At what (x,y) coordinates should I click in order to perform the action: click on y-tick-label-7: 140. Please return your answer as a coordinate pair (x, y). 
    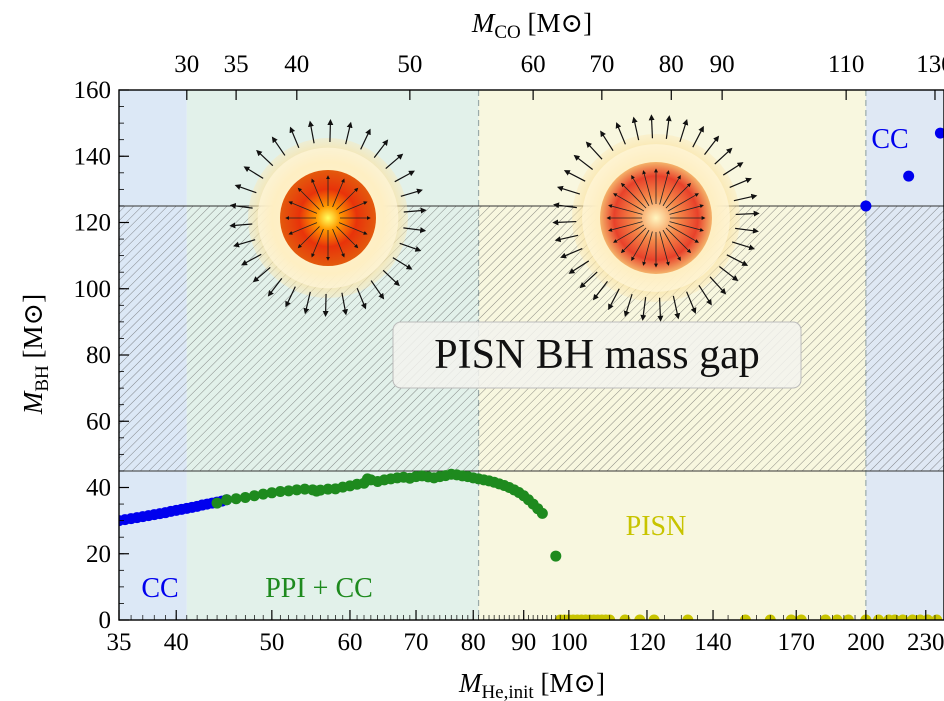
    Looking at the image, I should click on (93, 156).